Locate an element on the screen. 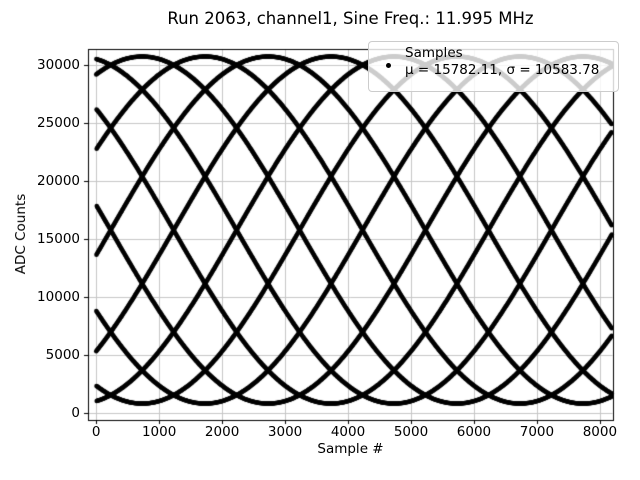 The height and width of the screenshot is (480, 640). x-tick-label: 8000 is located at coordinates (600, 432).